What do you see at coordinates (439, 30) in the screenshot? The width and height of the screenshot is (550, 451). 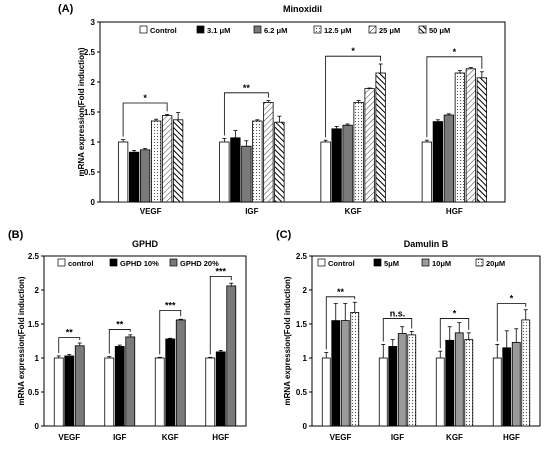 I see `legend-entry: 50 μM` at bounding box center [439, 30].